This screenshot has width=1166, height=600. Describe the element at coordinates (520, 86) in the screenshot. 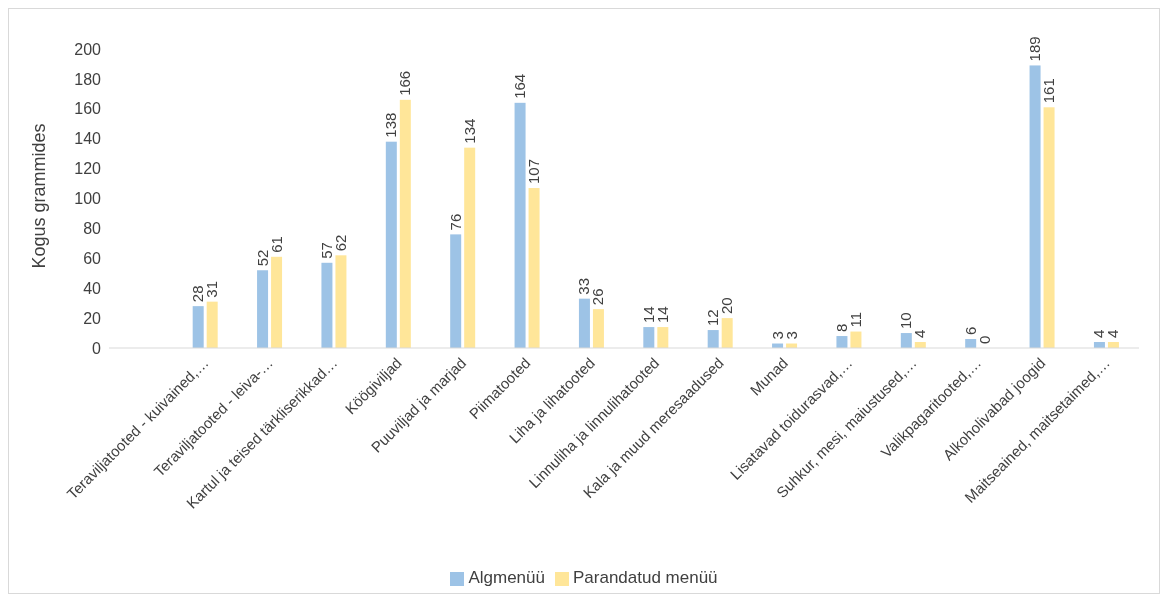

I see `data-label: 164` at that location.